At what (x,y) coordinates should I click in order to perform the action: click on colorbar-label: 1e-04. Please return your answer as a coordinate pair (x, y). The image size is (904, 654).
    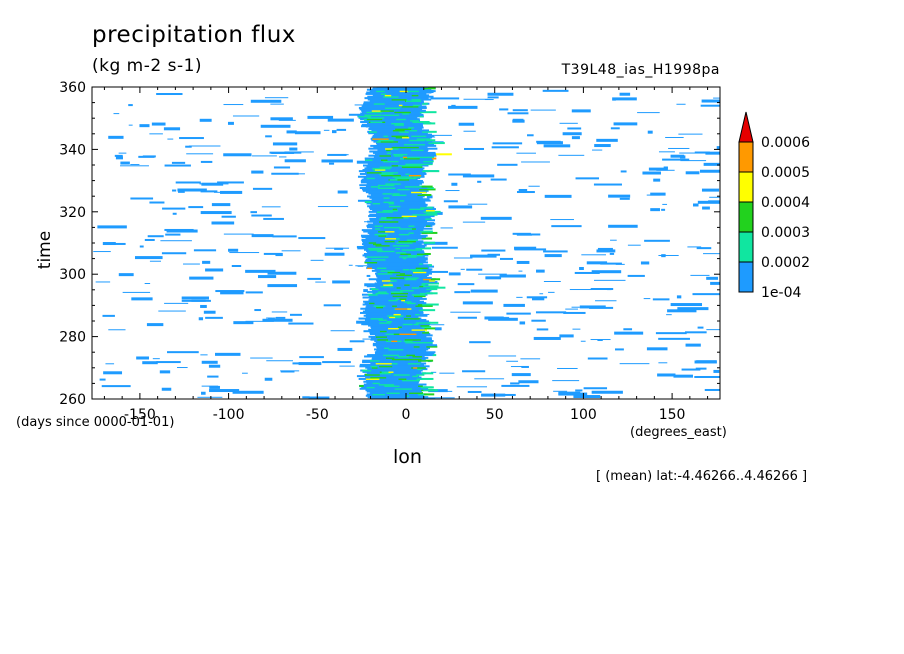
    Looking at the image, I should click on (781, 293).